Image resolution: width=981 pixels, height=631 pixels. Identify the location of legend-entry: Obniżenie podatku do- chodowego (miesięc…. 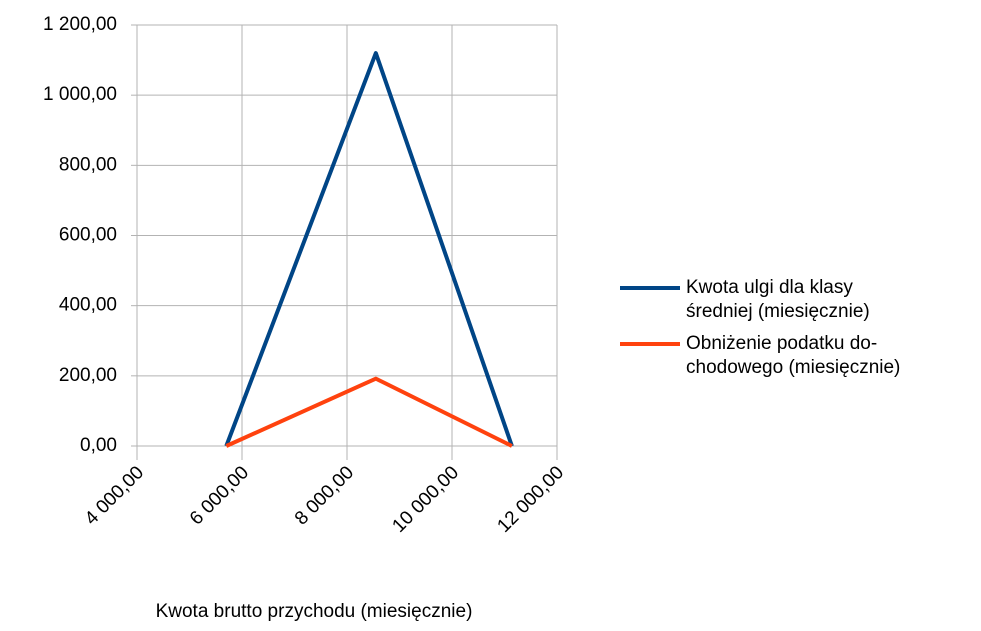
(800, 356).